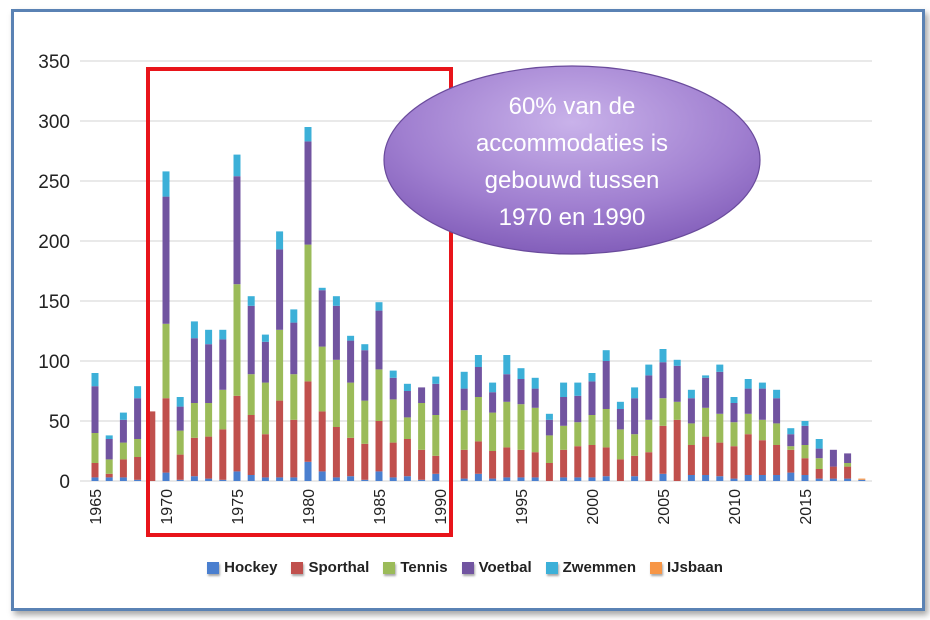 The width and height of the screenshot is (930, 620). Describe the element at coordinates (441, 507) in the screenshot. I see `x-tick-label: 1990` at that location.